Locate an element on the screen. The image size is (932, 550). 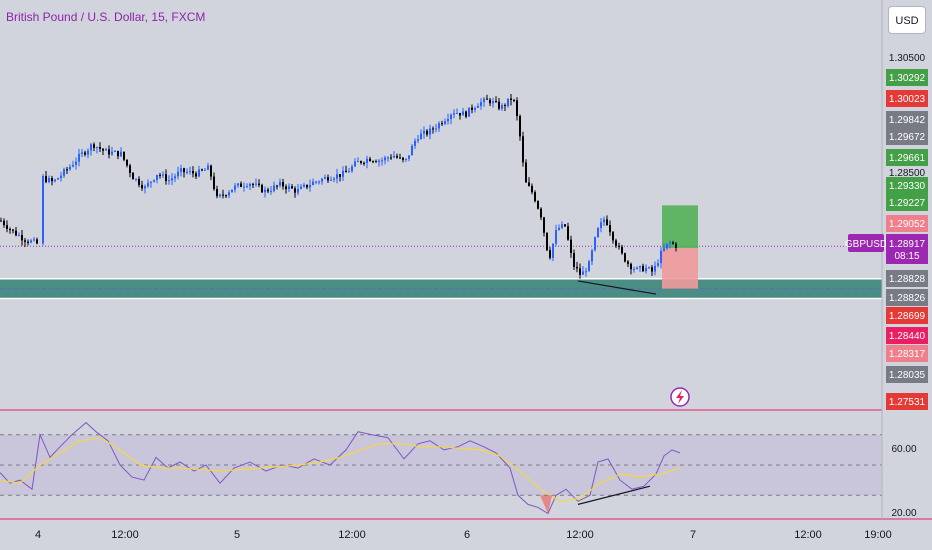
price-label: 1.29330 is located at coordinates (907, 186).